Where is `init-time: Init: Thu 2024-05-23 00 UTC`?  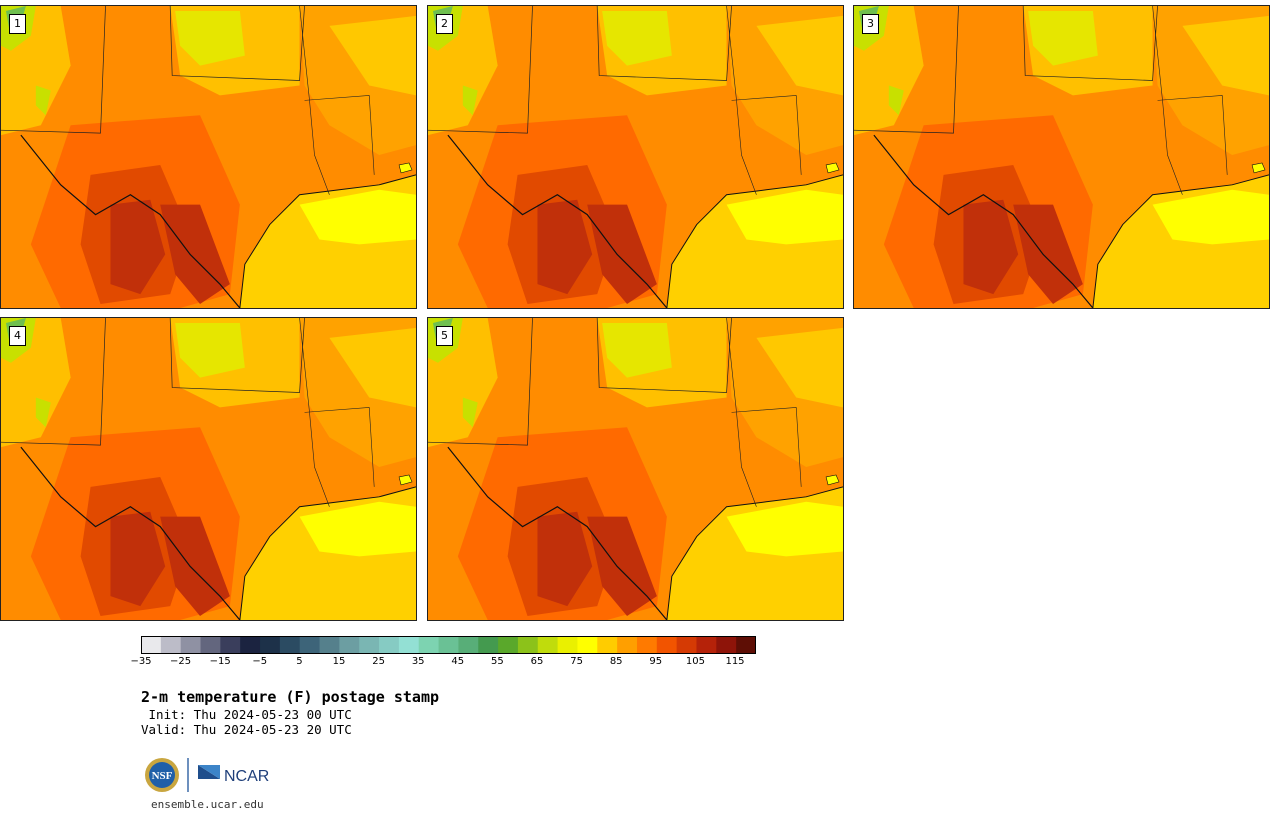
init-time: Init: Thu 2024-05-23 00 UTC is located at coordinates (246, 714).